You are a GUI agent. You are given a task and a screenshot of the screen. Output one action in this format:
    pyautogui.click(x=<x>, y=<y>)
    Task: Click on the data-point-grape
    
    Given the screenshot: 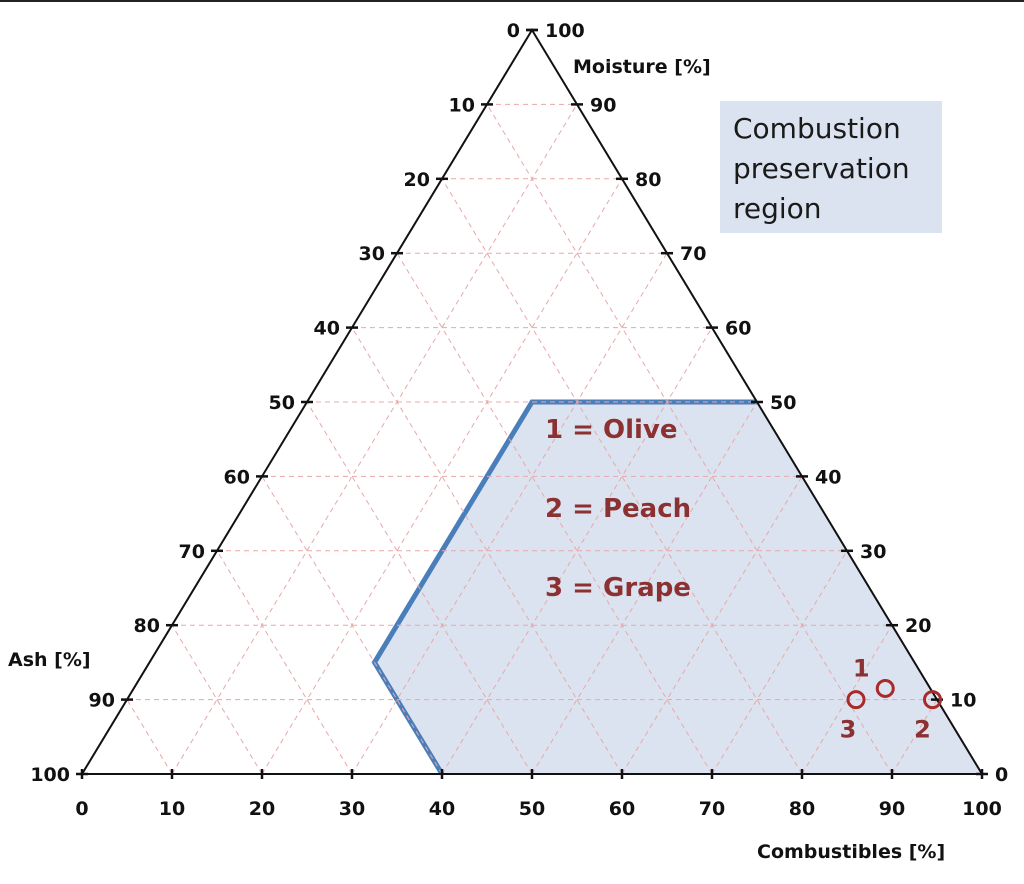 What is the action you would take?
    pyautogui.click(x=856, y=700)
    